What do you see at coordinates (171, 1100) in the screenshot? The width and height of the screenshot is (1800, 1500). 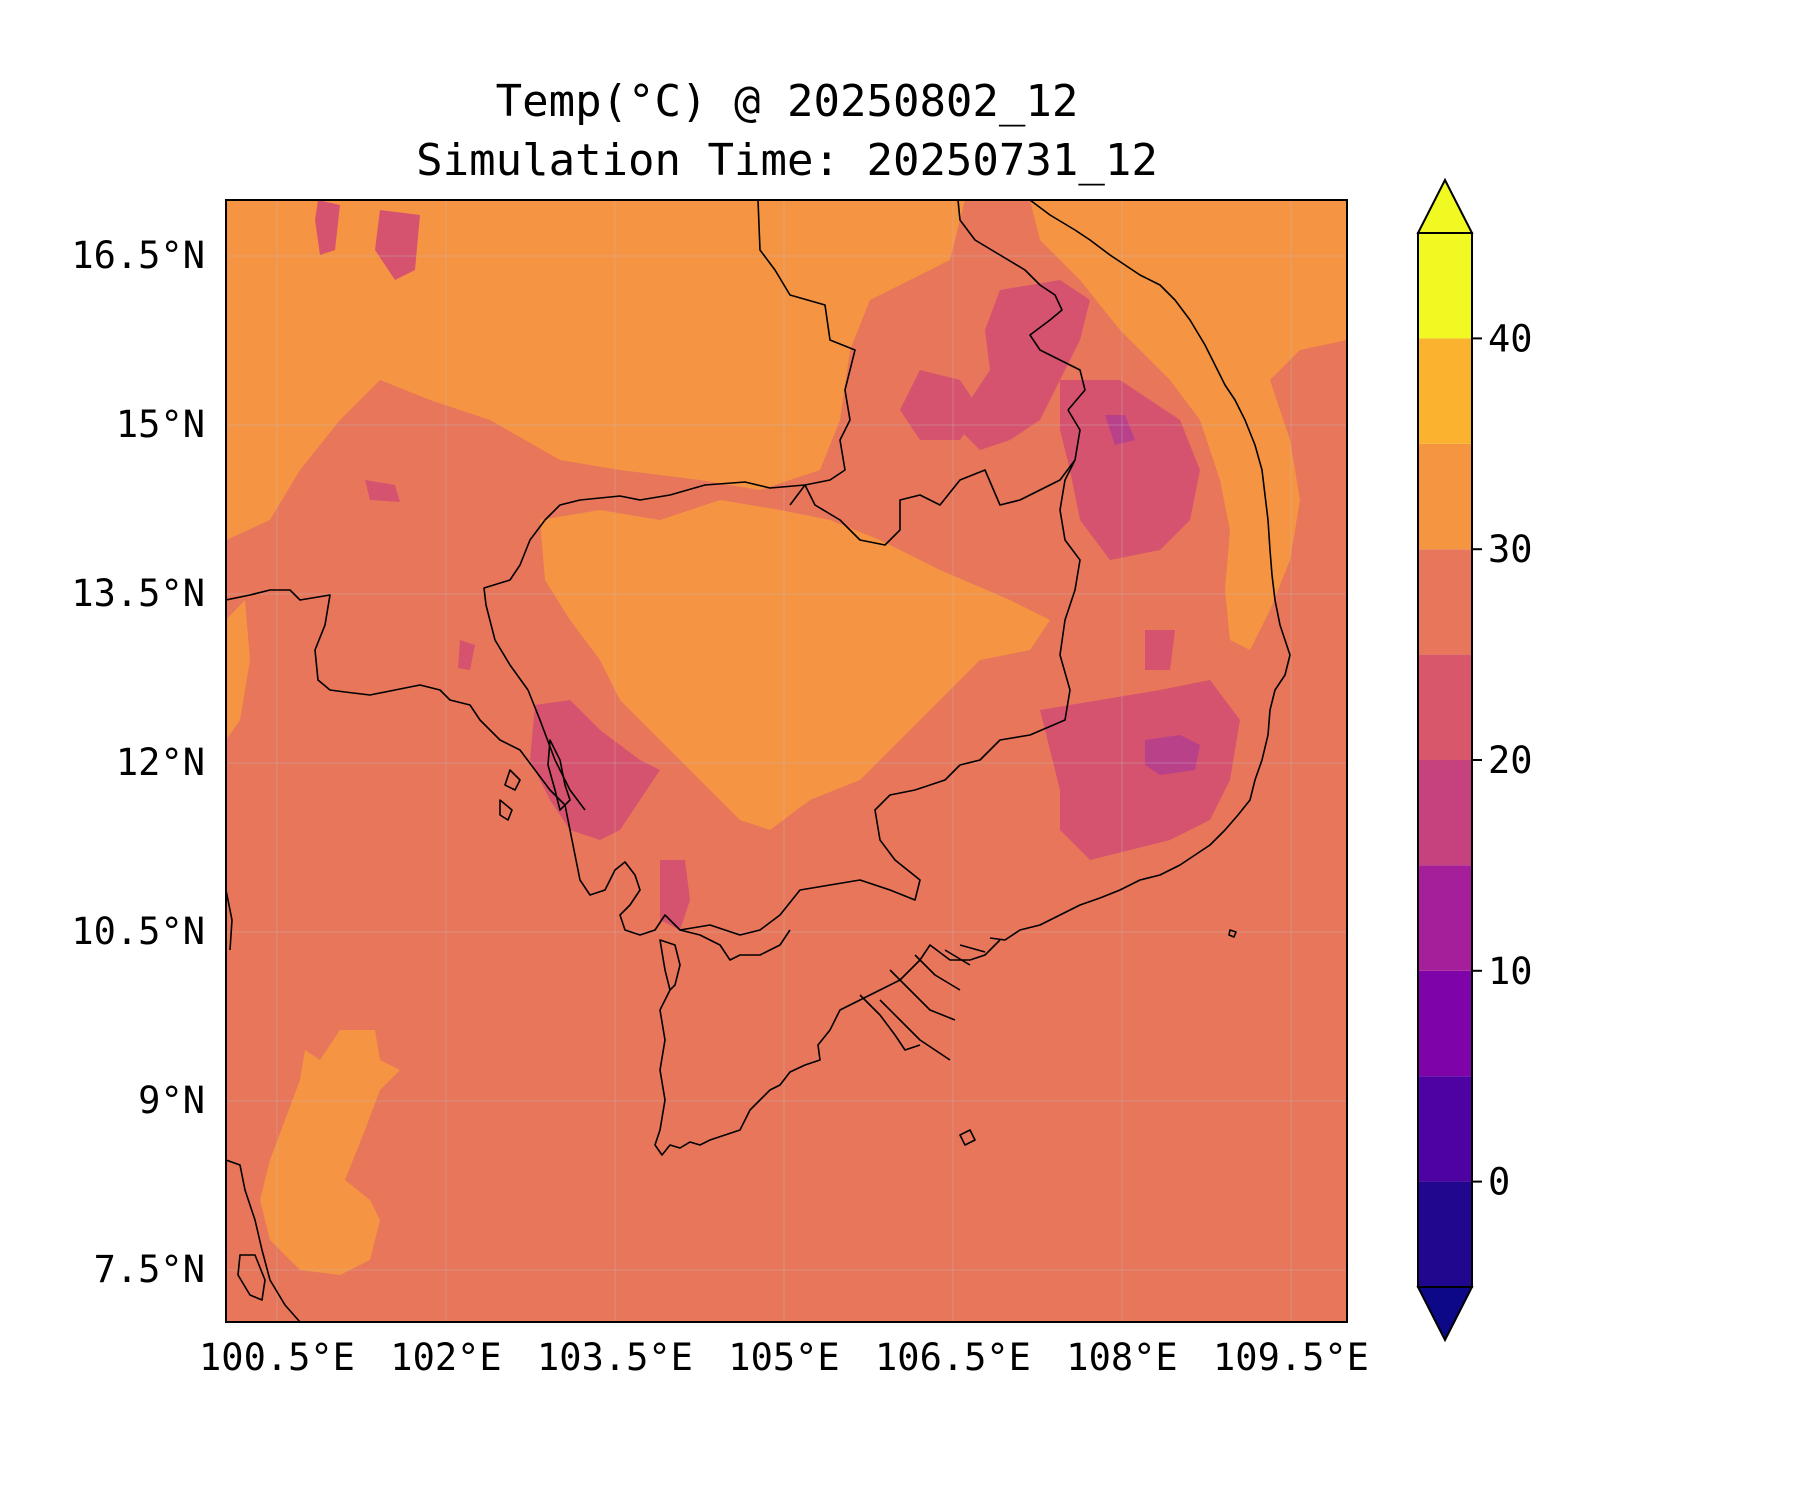 I see `lat-tick-label: 9°N` at bounding box center [171, 1100].